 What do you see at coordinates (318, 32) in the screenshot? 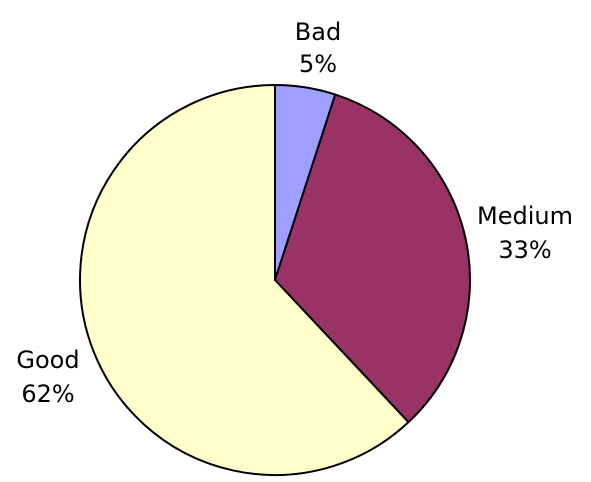
I see `slice-label-bad: Bad` at bounding box center [318, 32].